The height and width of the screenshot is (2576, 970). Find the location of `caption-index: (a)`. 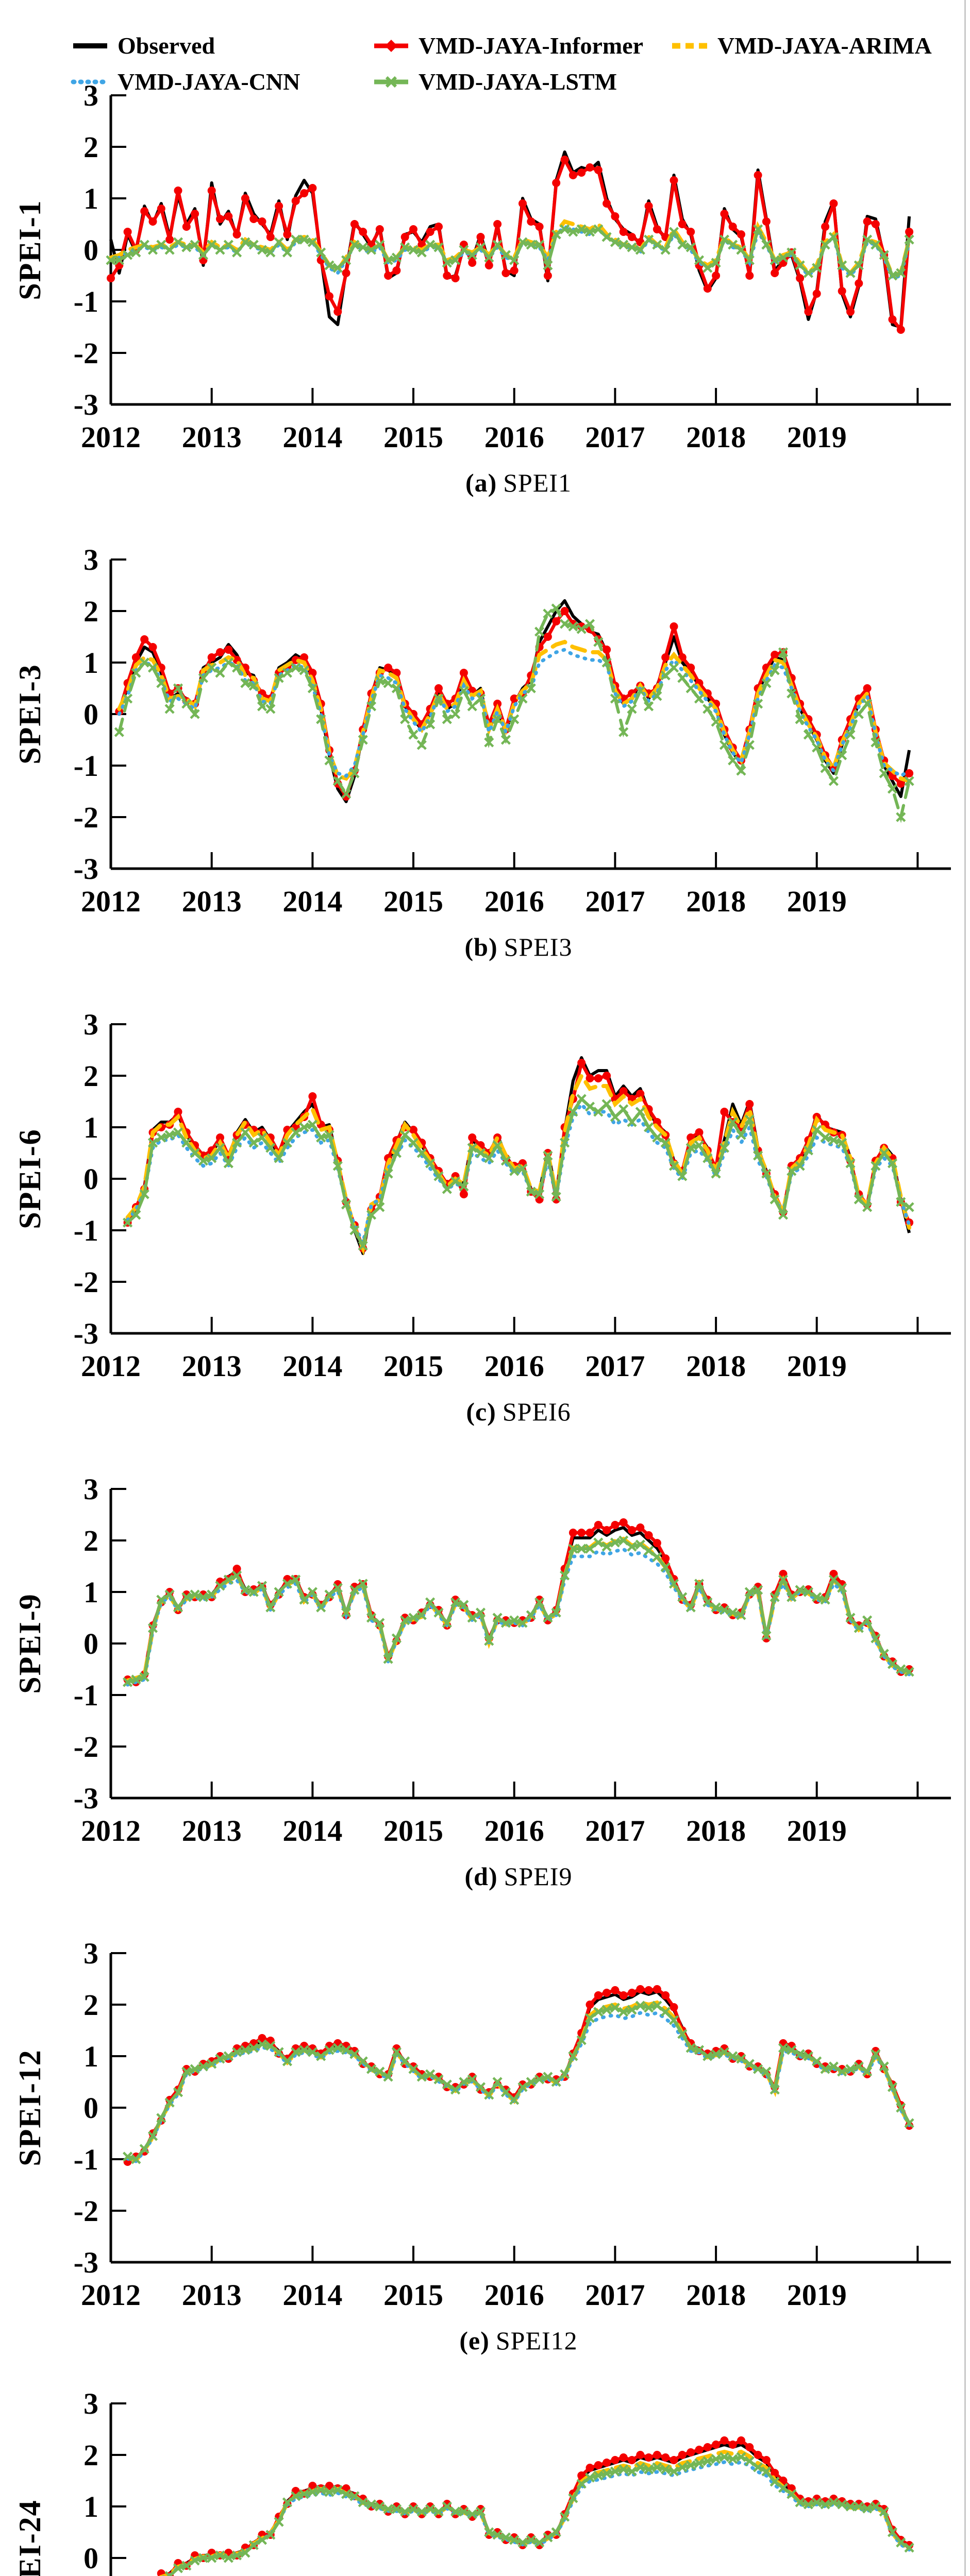

caption-index: (a) is located at coordinates (481, 482).